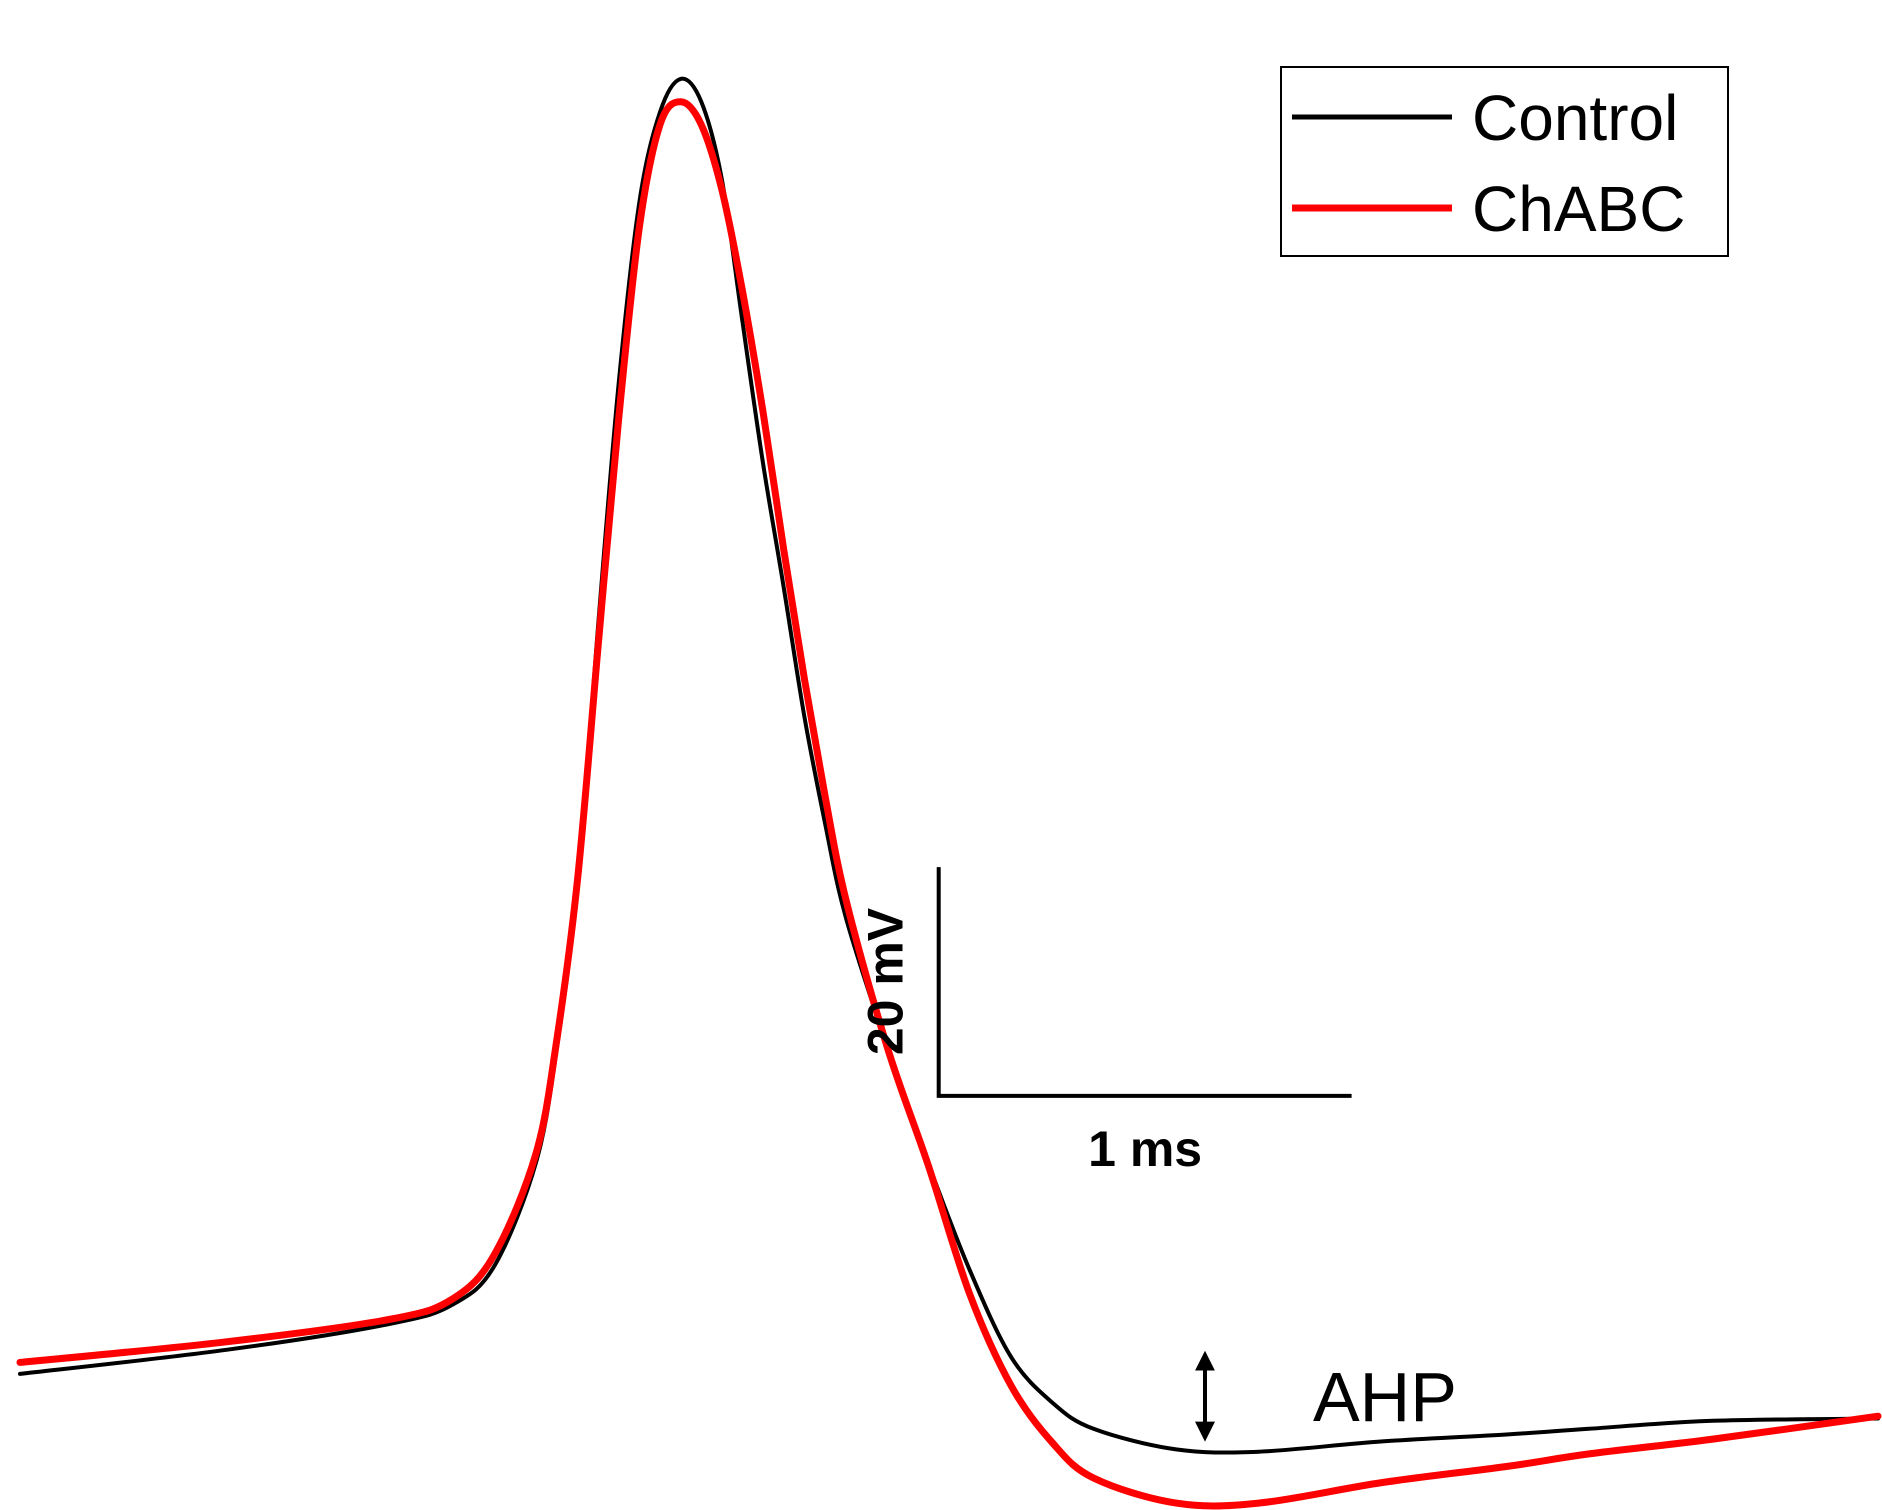 This screenshot has height=1510, width=1882. What do you see at coordinates (1144, 982) in the screenshot?
I see `scale-bar-lines` at bounding box center [1144, 982].